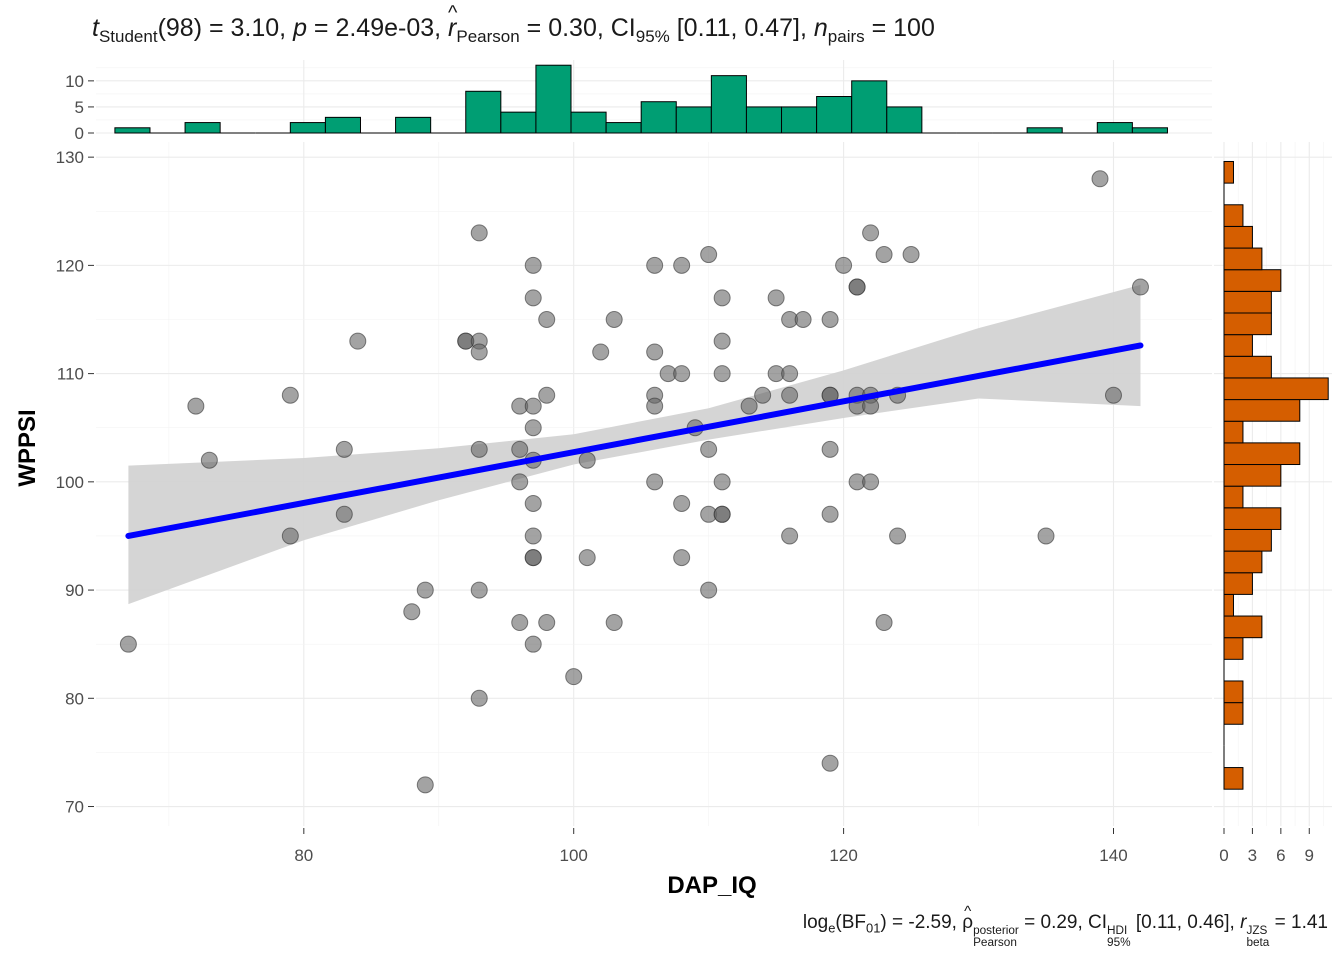  Describe the element at coordinates (74, 590) in the screenshot. I see `y-tick-label: 90` at that location.